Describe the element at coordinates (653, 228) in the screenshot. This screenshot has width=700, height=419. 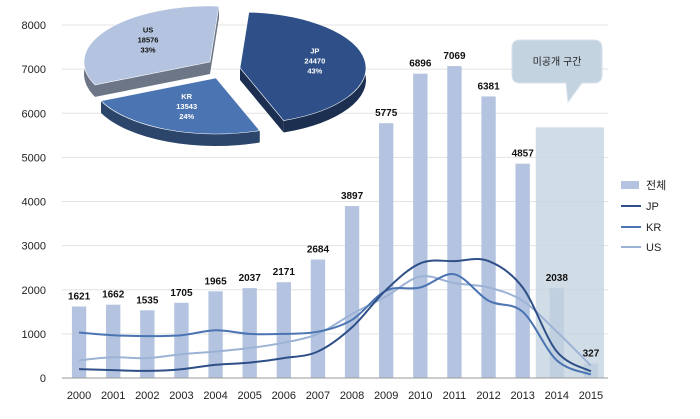
I see `legend-label-kr: KR` at that location.